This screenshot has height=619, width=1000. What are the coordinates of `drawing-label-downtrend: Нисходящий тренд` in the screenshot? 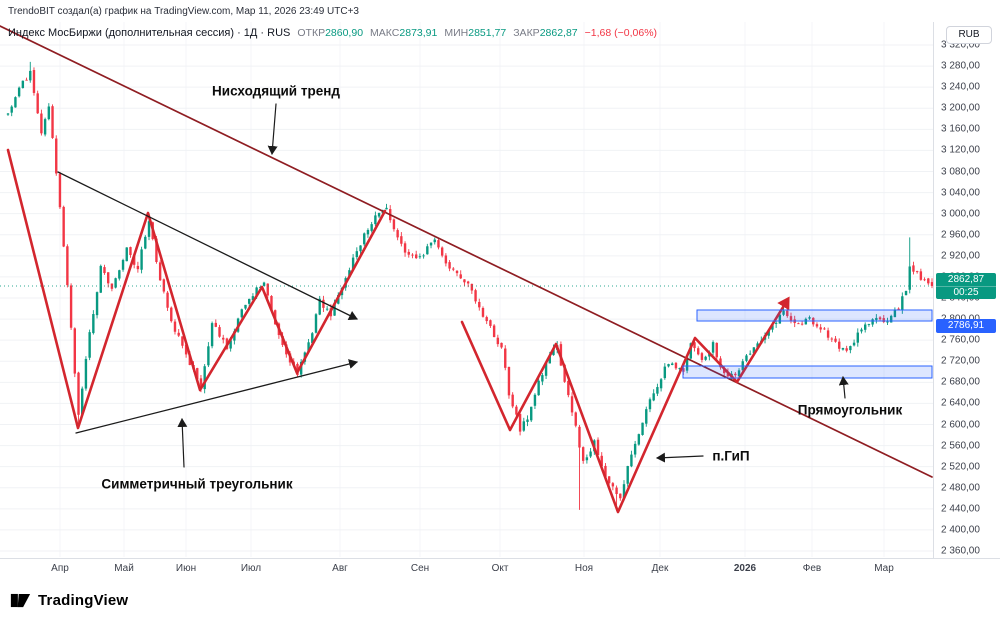 It's located at (276, 91).